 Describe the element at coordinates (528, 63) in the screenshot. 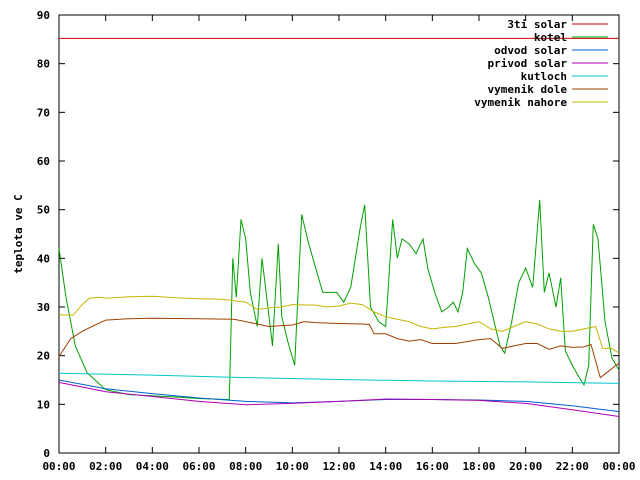

I see `legend-label: privod solar` at that location.